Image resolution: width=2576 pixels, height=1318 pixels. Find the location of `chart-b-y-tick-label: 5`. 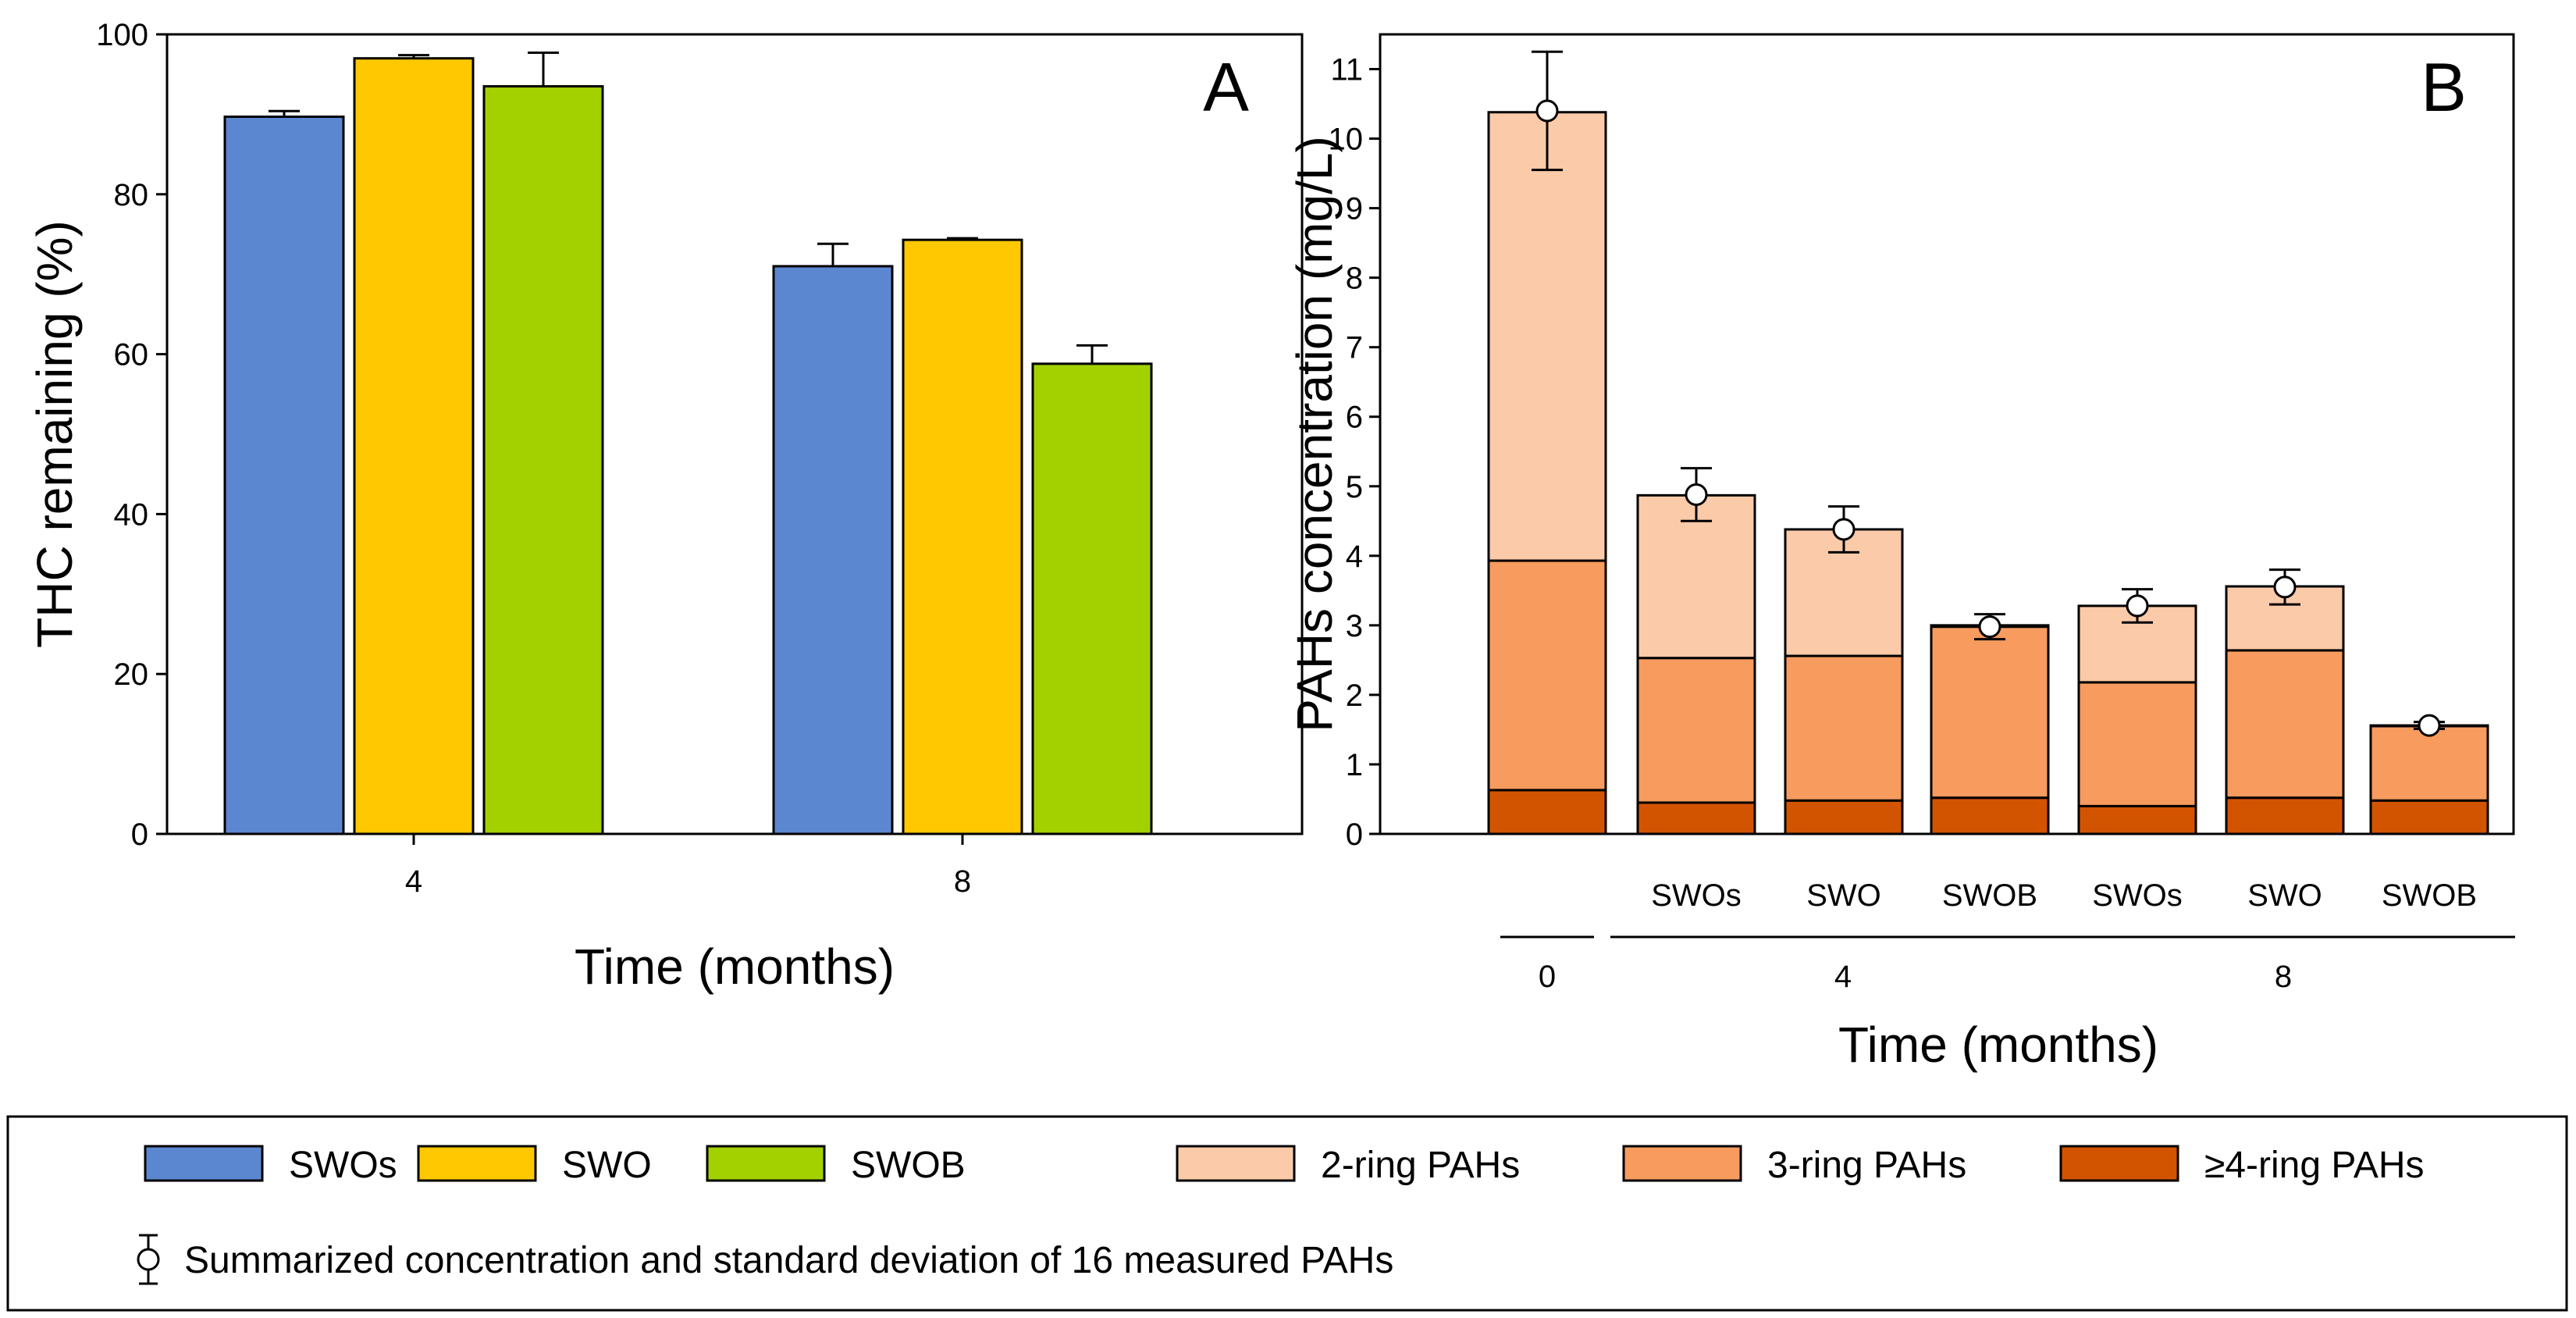

chart-b-y-tick-label: 5 is located at coordinates (1354, 487).